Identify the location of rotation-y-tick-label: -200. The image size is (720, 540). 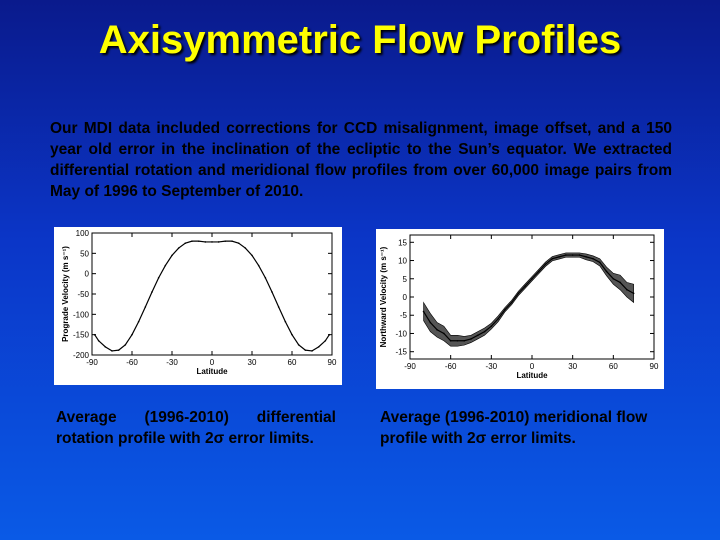
(81, 355).